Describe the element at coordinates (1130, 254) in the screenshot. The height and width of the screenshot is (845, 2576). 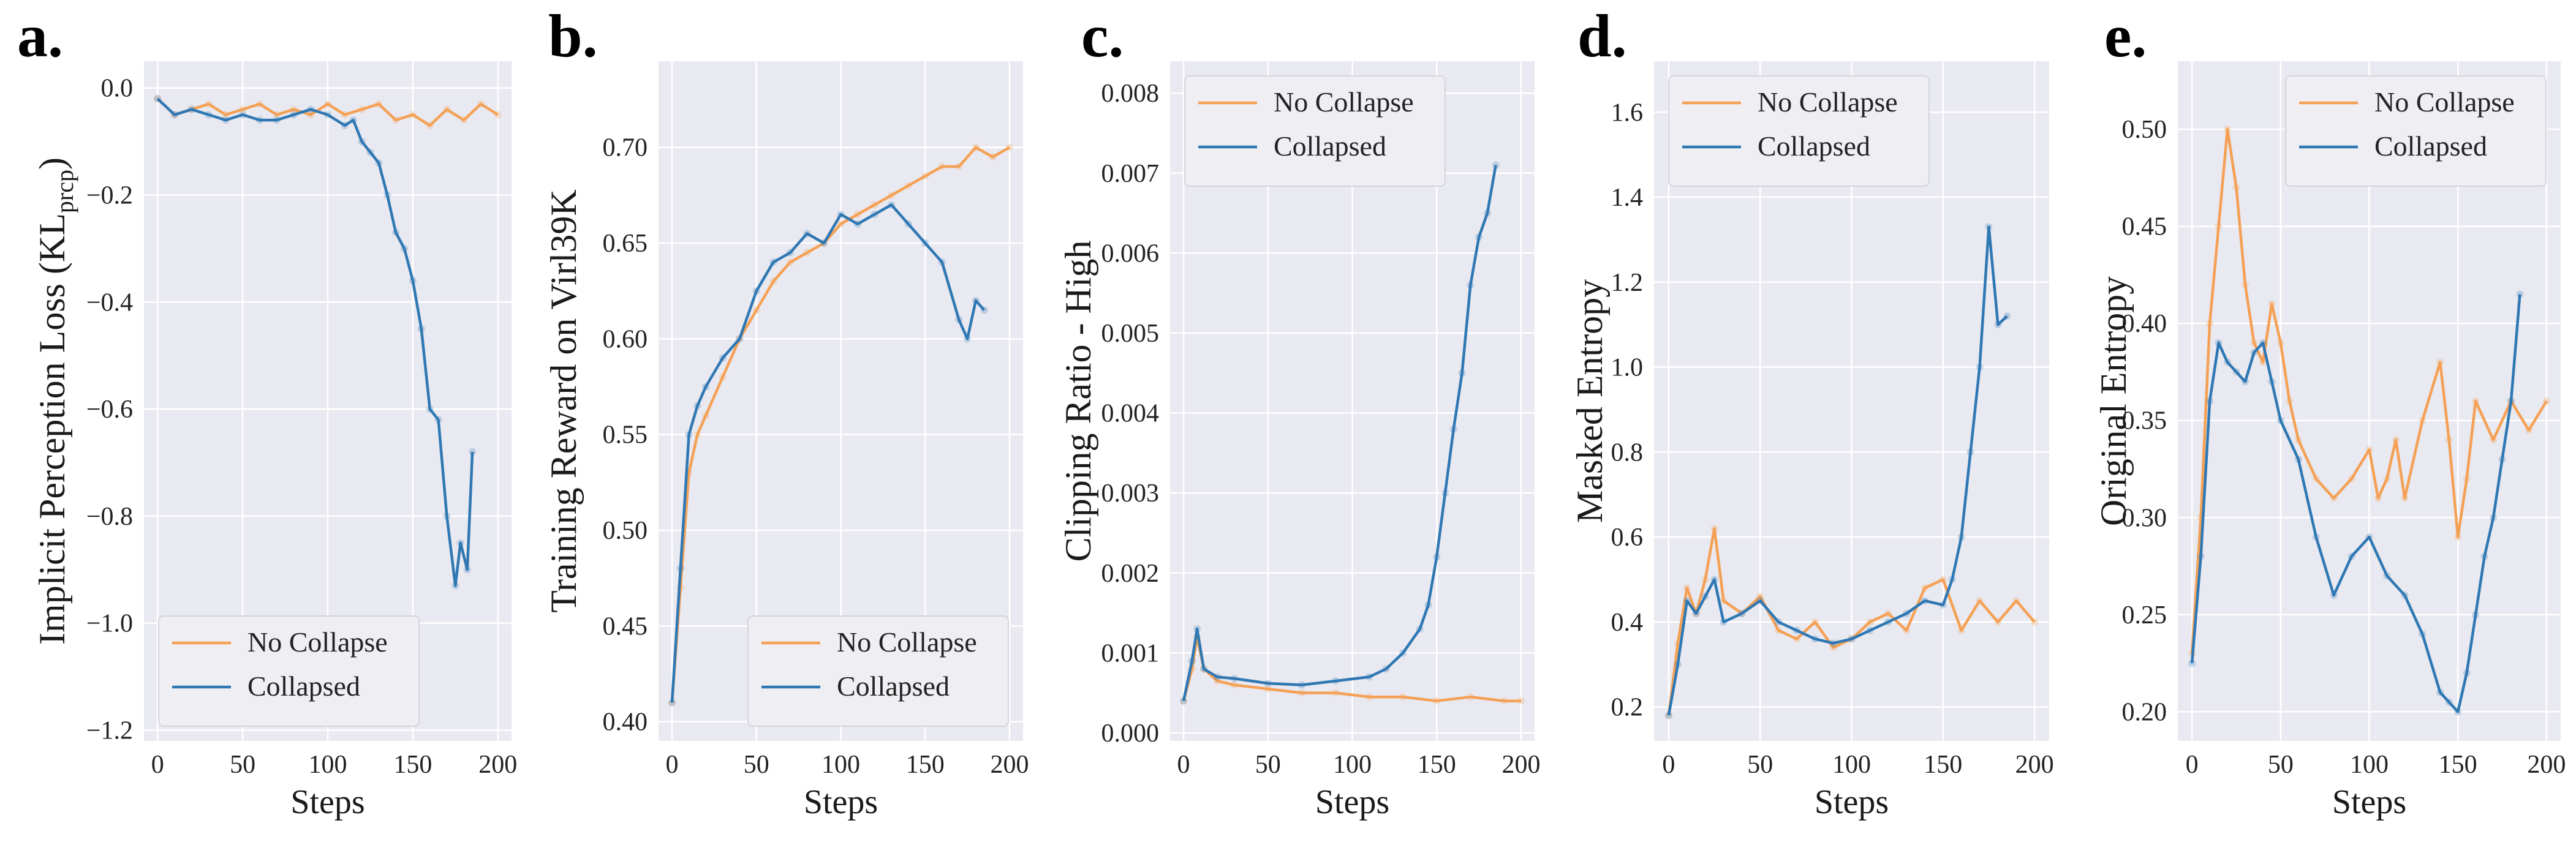
I see `y-tick-label: 0.006` at that location.